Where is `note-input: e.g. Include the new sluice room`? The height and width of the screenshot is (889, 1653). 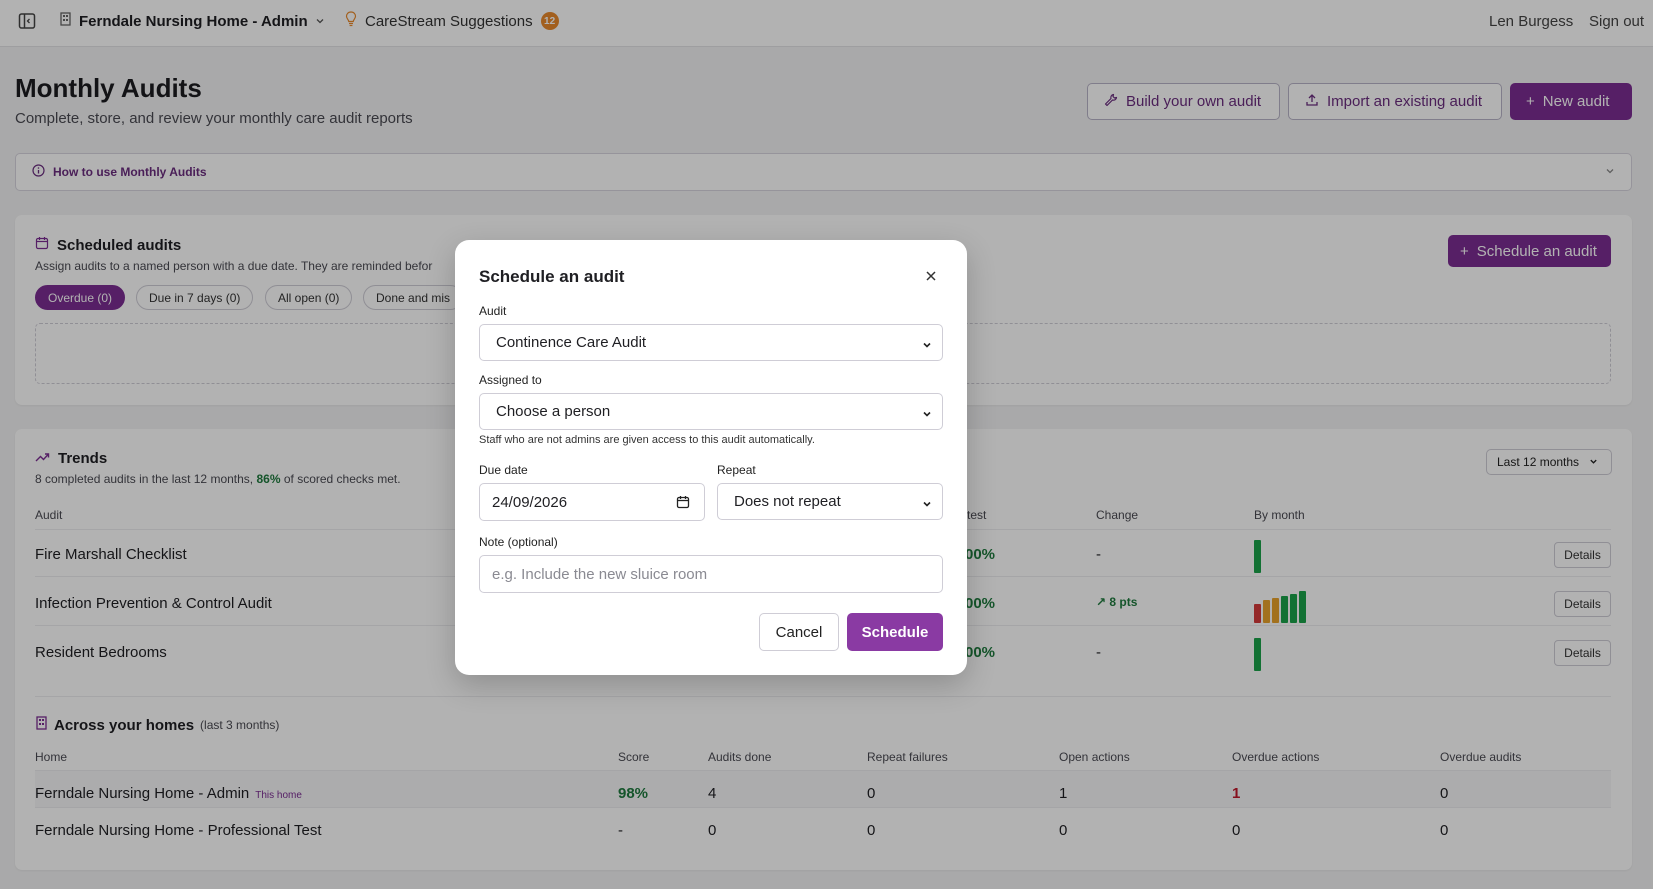 note-input: e.g. Include the new sluice room is located at coordinates (711, 574).